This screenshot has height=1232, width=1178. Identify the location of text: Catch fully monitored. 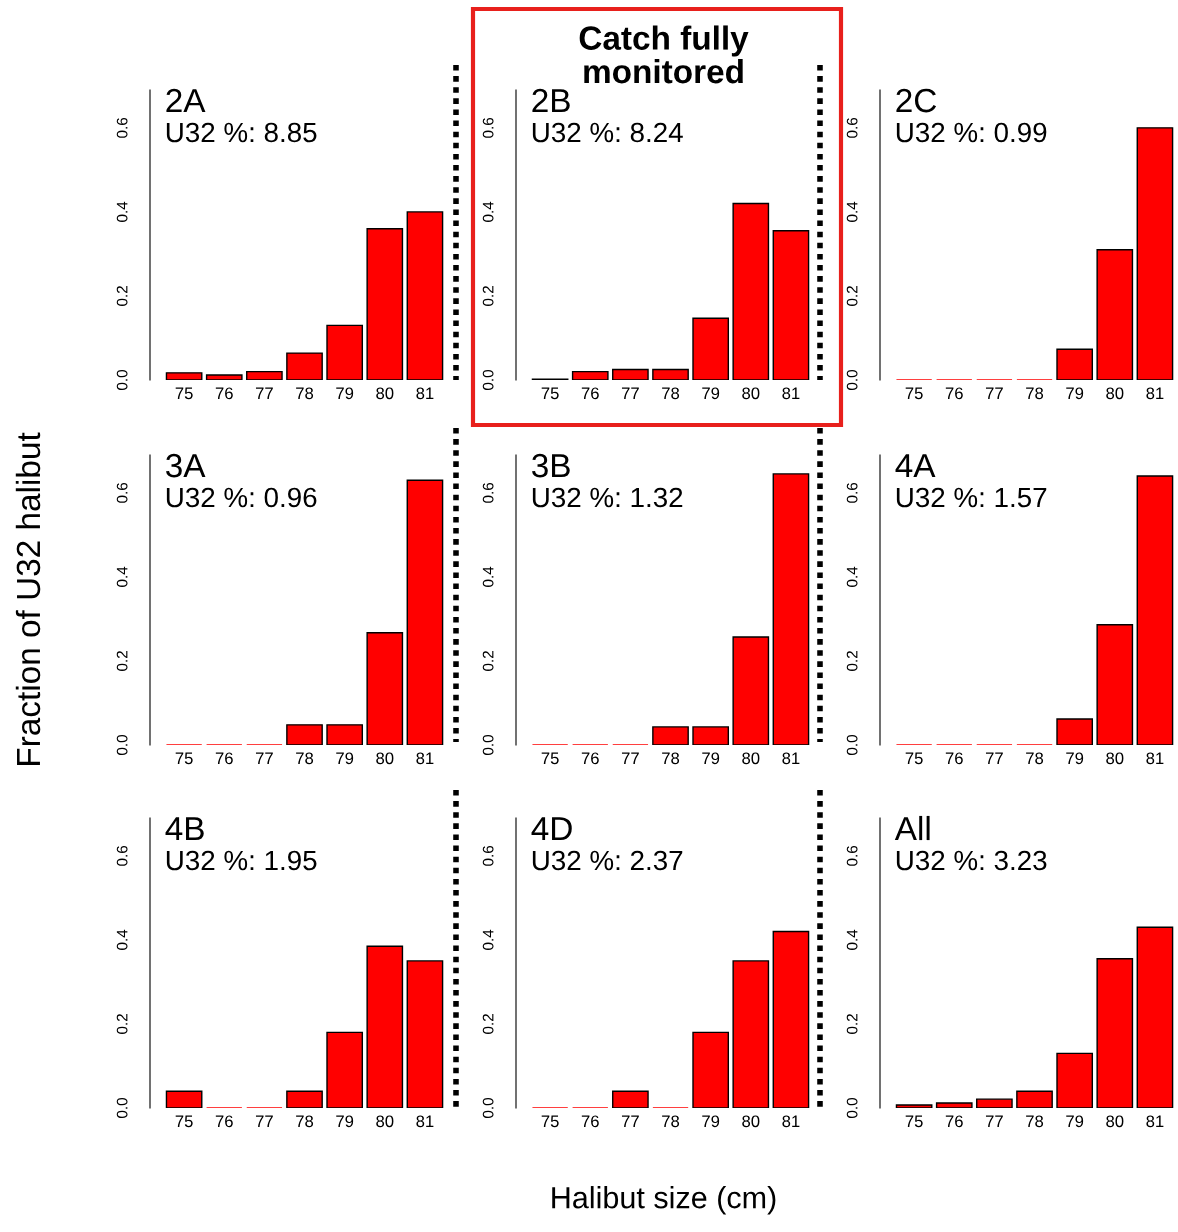
(664, 54).